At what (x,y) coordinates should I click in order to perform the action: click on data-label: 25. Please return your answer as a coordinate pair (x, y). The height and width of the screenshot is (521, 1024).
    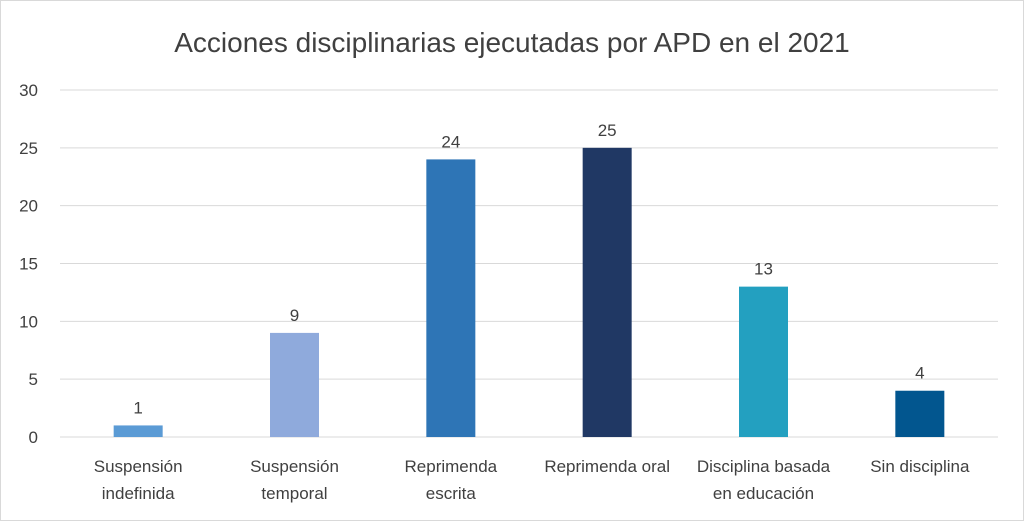
    Looking at the image, I should click on (607, 130).